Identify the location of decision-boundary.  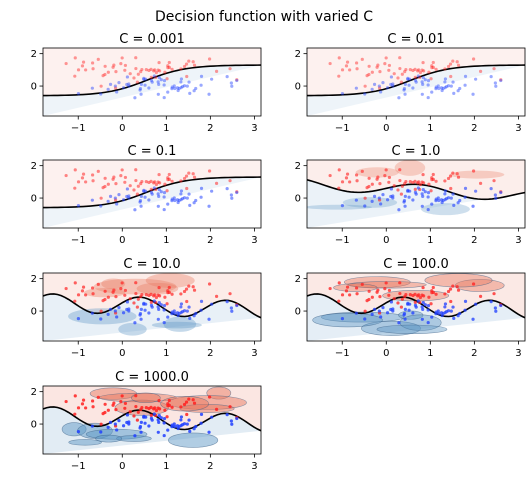
(152, 306).